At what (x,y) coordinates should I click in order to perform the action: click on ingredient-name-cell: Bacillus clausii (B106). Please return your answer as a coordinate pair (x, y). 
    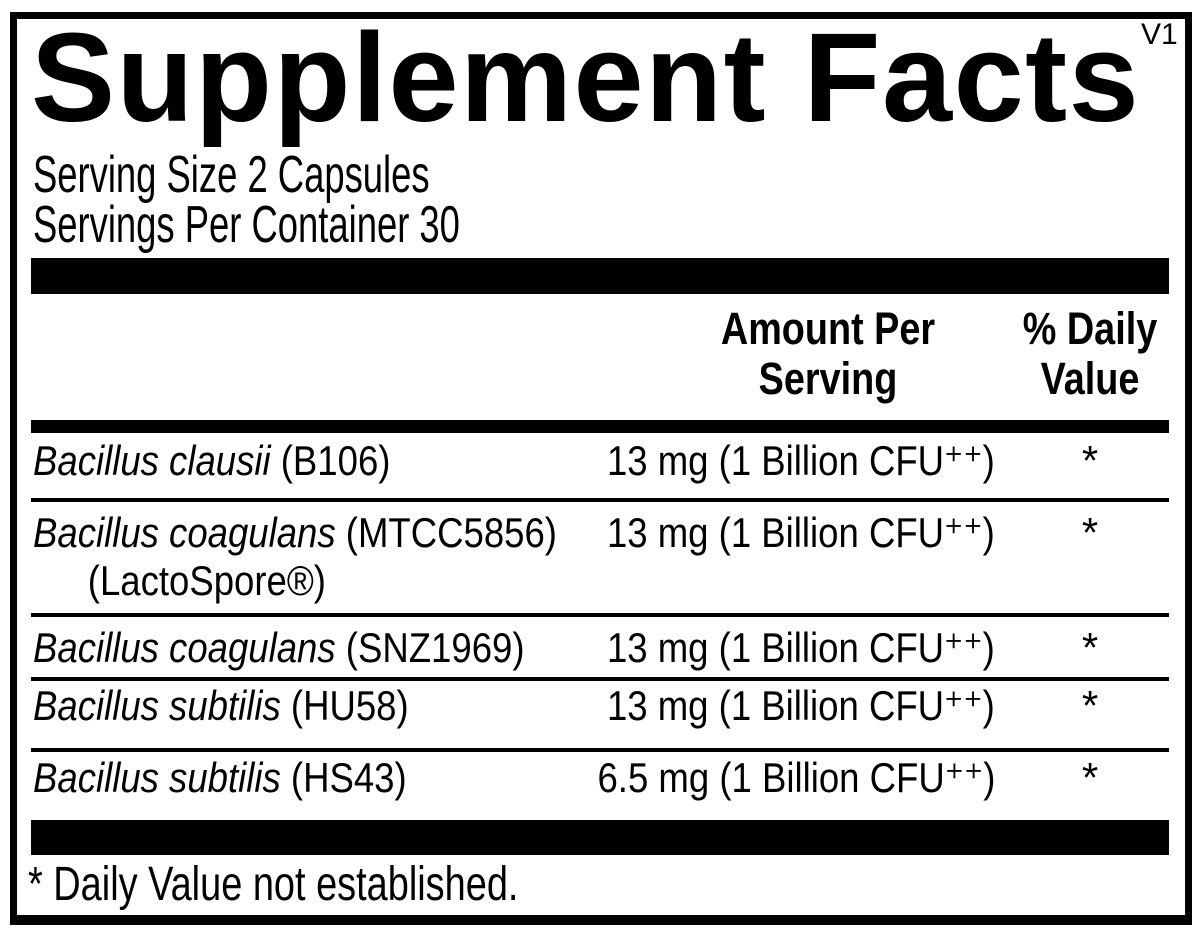
    Looking at the image, I should click on (601, 461).